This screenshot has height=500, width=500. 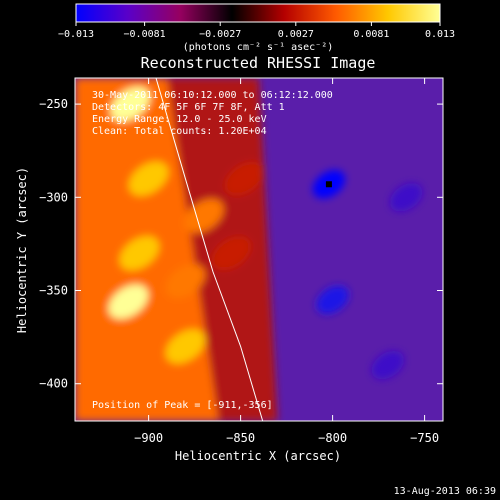 I want to click on colorbar-tick-label: 0.013, so click(x=440, y=34).